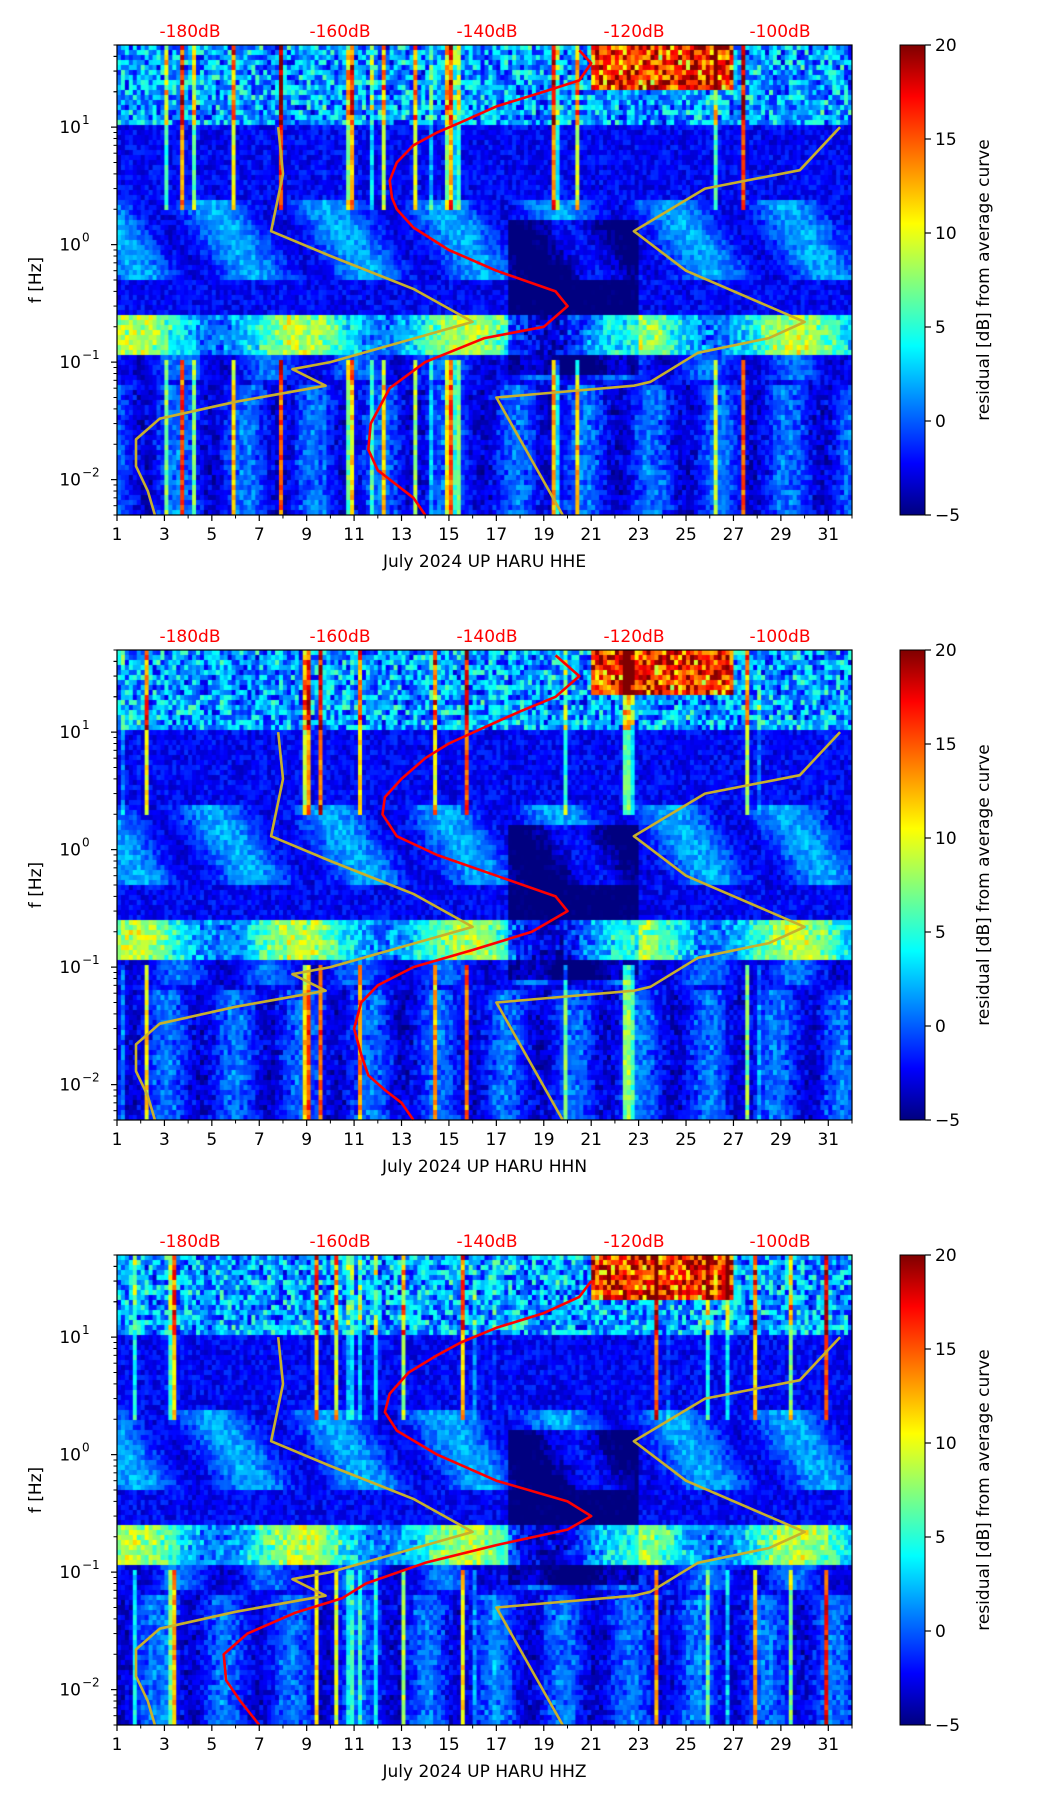 The width and height of the screenshot is (1052, 1806). I want to click on x-tick-label: 9, so click(306, 1140).